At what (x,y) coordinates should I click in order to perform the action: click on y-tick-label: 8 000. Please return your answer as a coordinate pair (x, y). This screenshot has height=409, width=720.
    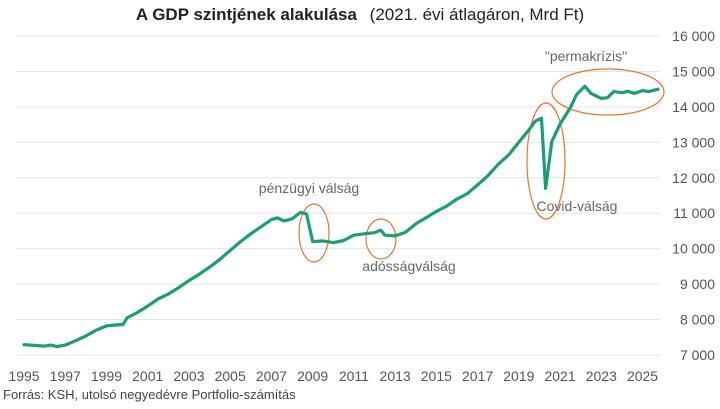
    Looking at the image, I should click on (697, 320).